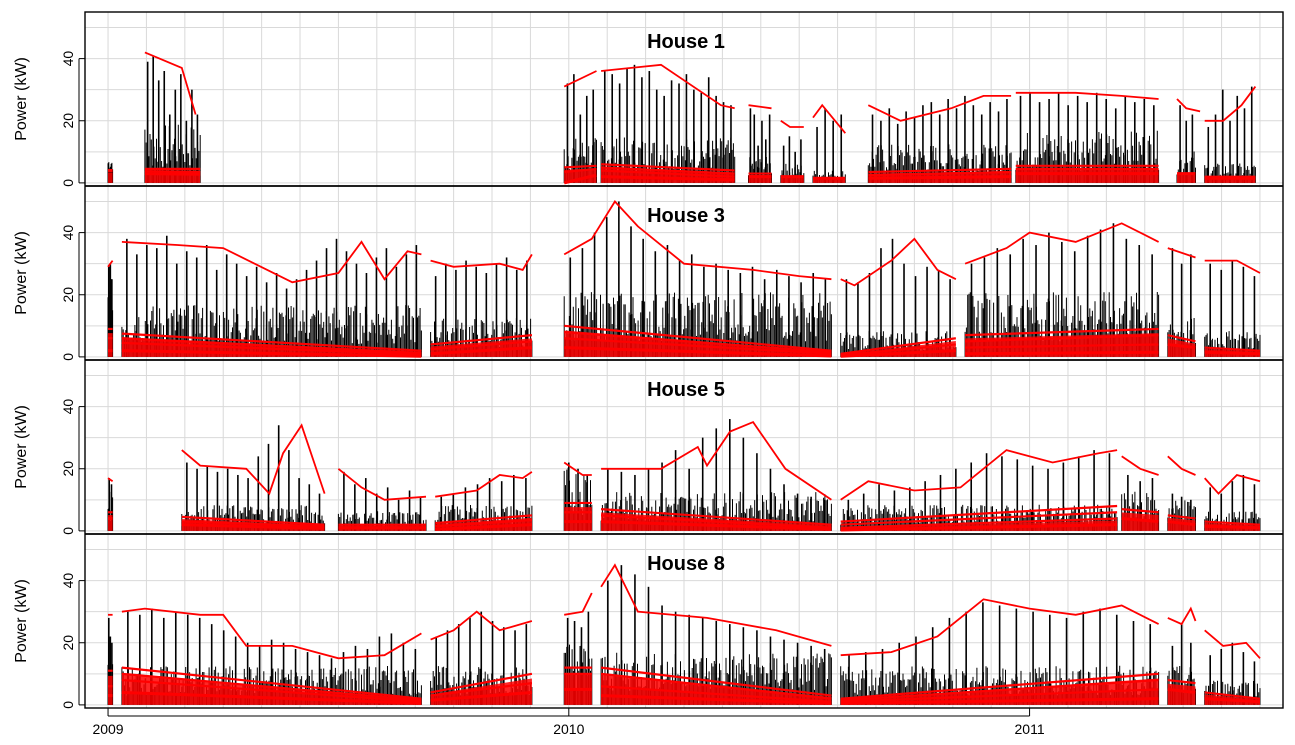 This screenshot has height=745, width=1295. What do you see at coordinates (686, 42) in the screenshot?
I see `panel-title: House 1` at bounding box center [686, 42].